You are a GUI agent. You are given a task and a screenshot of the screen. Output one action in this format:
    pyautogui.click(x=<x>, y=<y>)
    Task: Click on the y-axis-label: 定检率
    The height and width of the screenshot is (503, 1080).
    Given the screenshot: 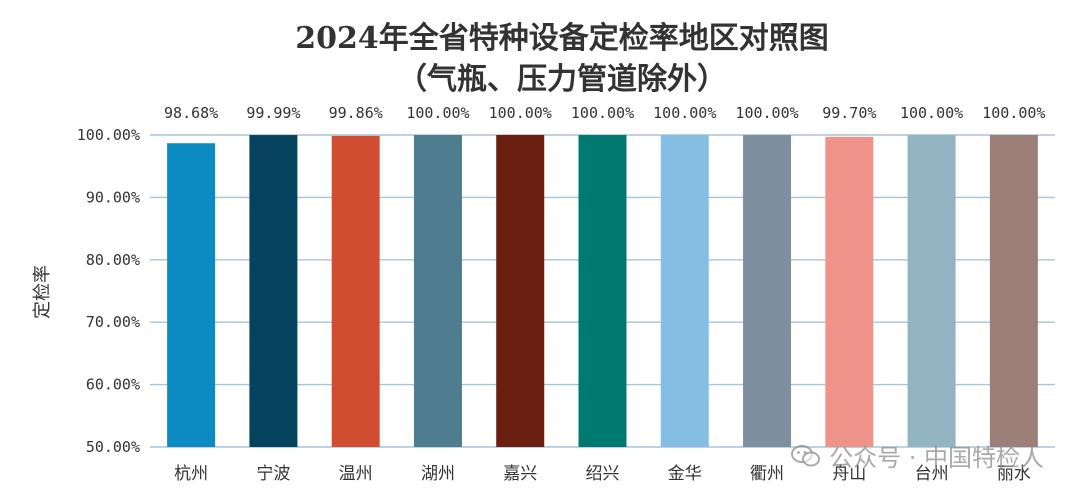 What is the action you would take?
    pyautogui.click(x=42, y=292)
    